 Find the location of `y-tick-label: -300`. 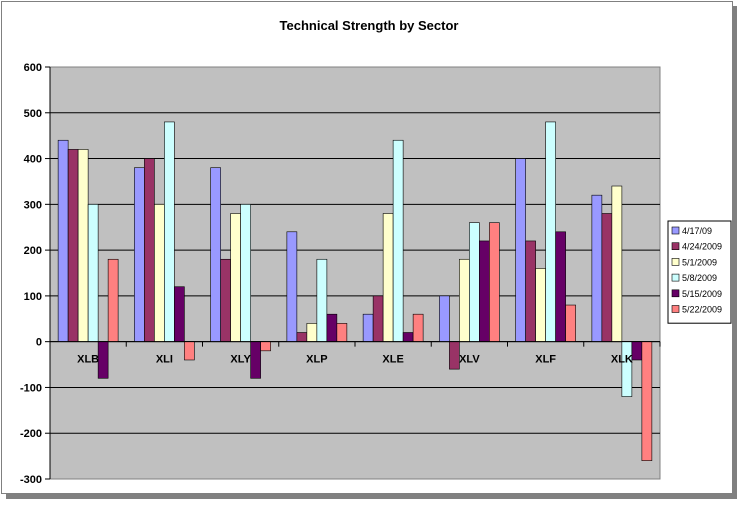

y-tick-label: -300 is located at coordinates (31, 480).